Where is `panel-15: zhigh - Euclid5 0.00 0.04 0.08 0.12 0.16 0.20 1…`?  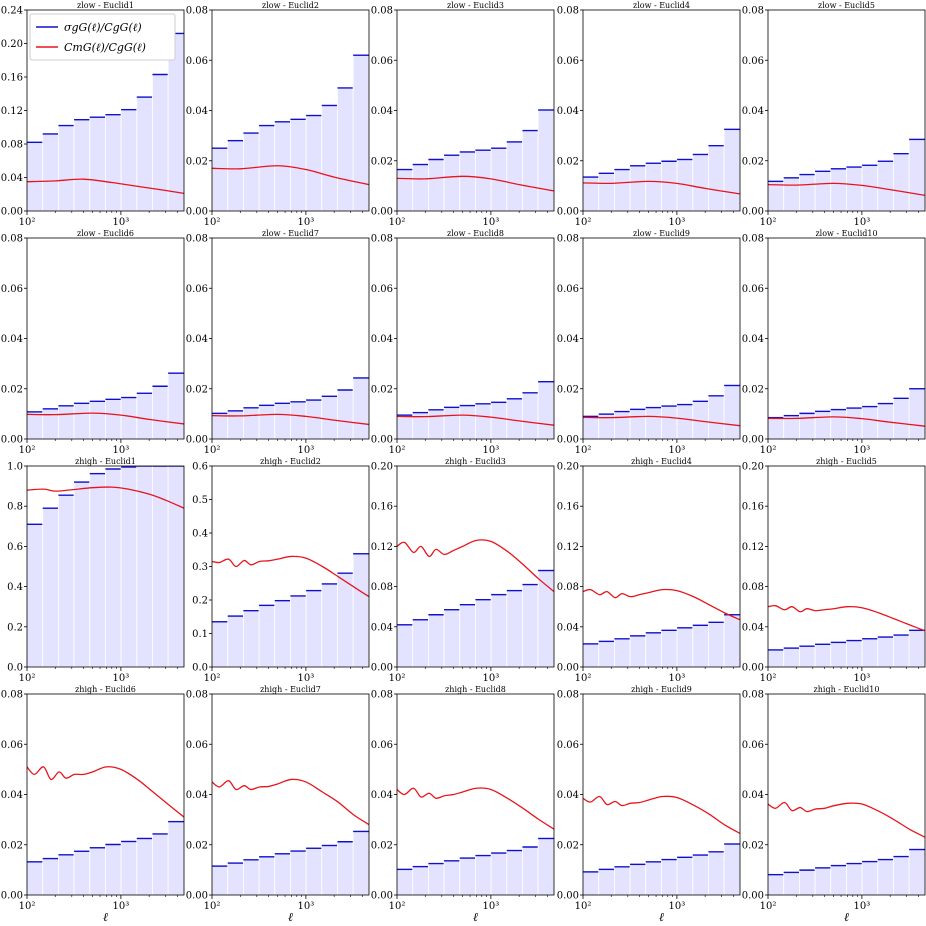
panel-15: zhigh - Euclid5 0.00 0.04 0.08 0.12 0.16 0.20 1… is located at coordinates (834, 570).